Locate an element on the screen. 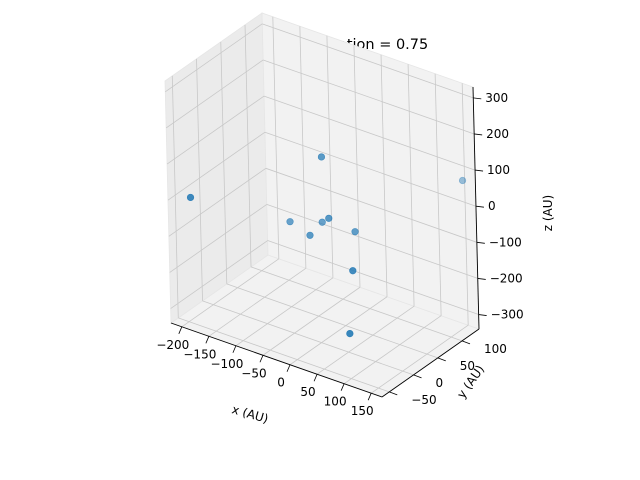  z-tick-label: 100 is located at coordinates (498, 170).